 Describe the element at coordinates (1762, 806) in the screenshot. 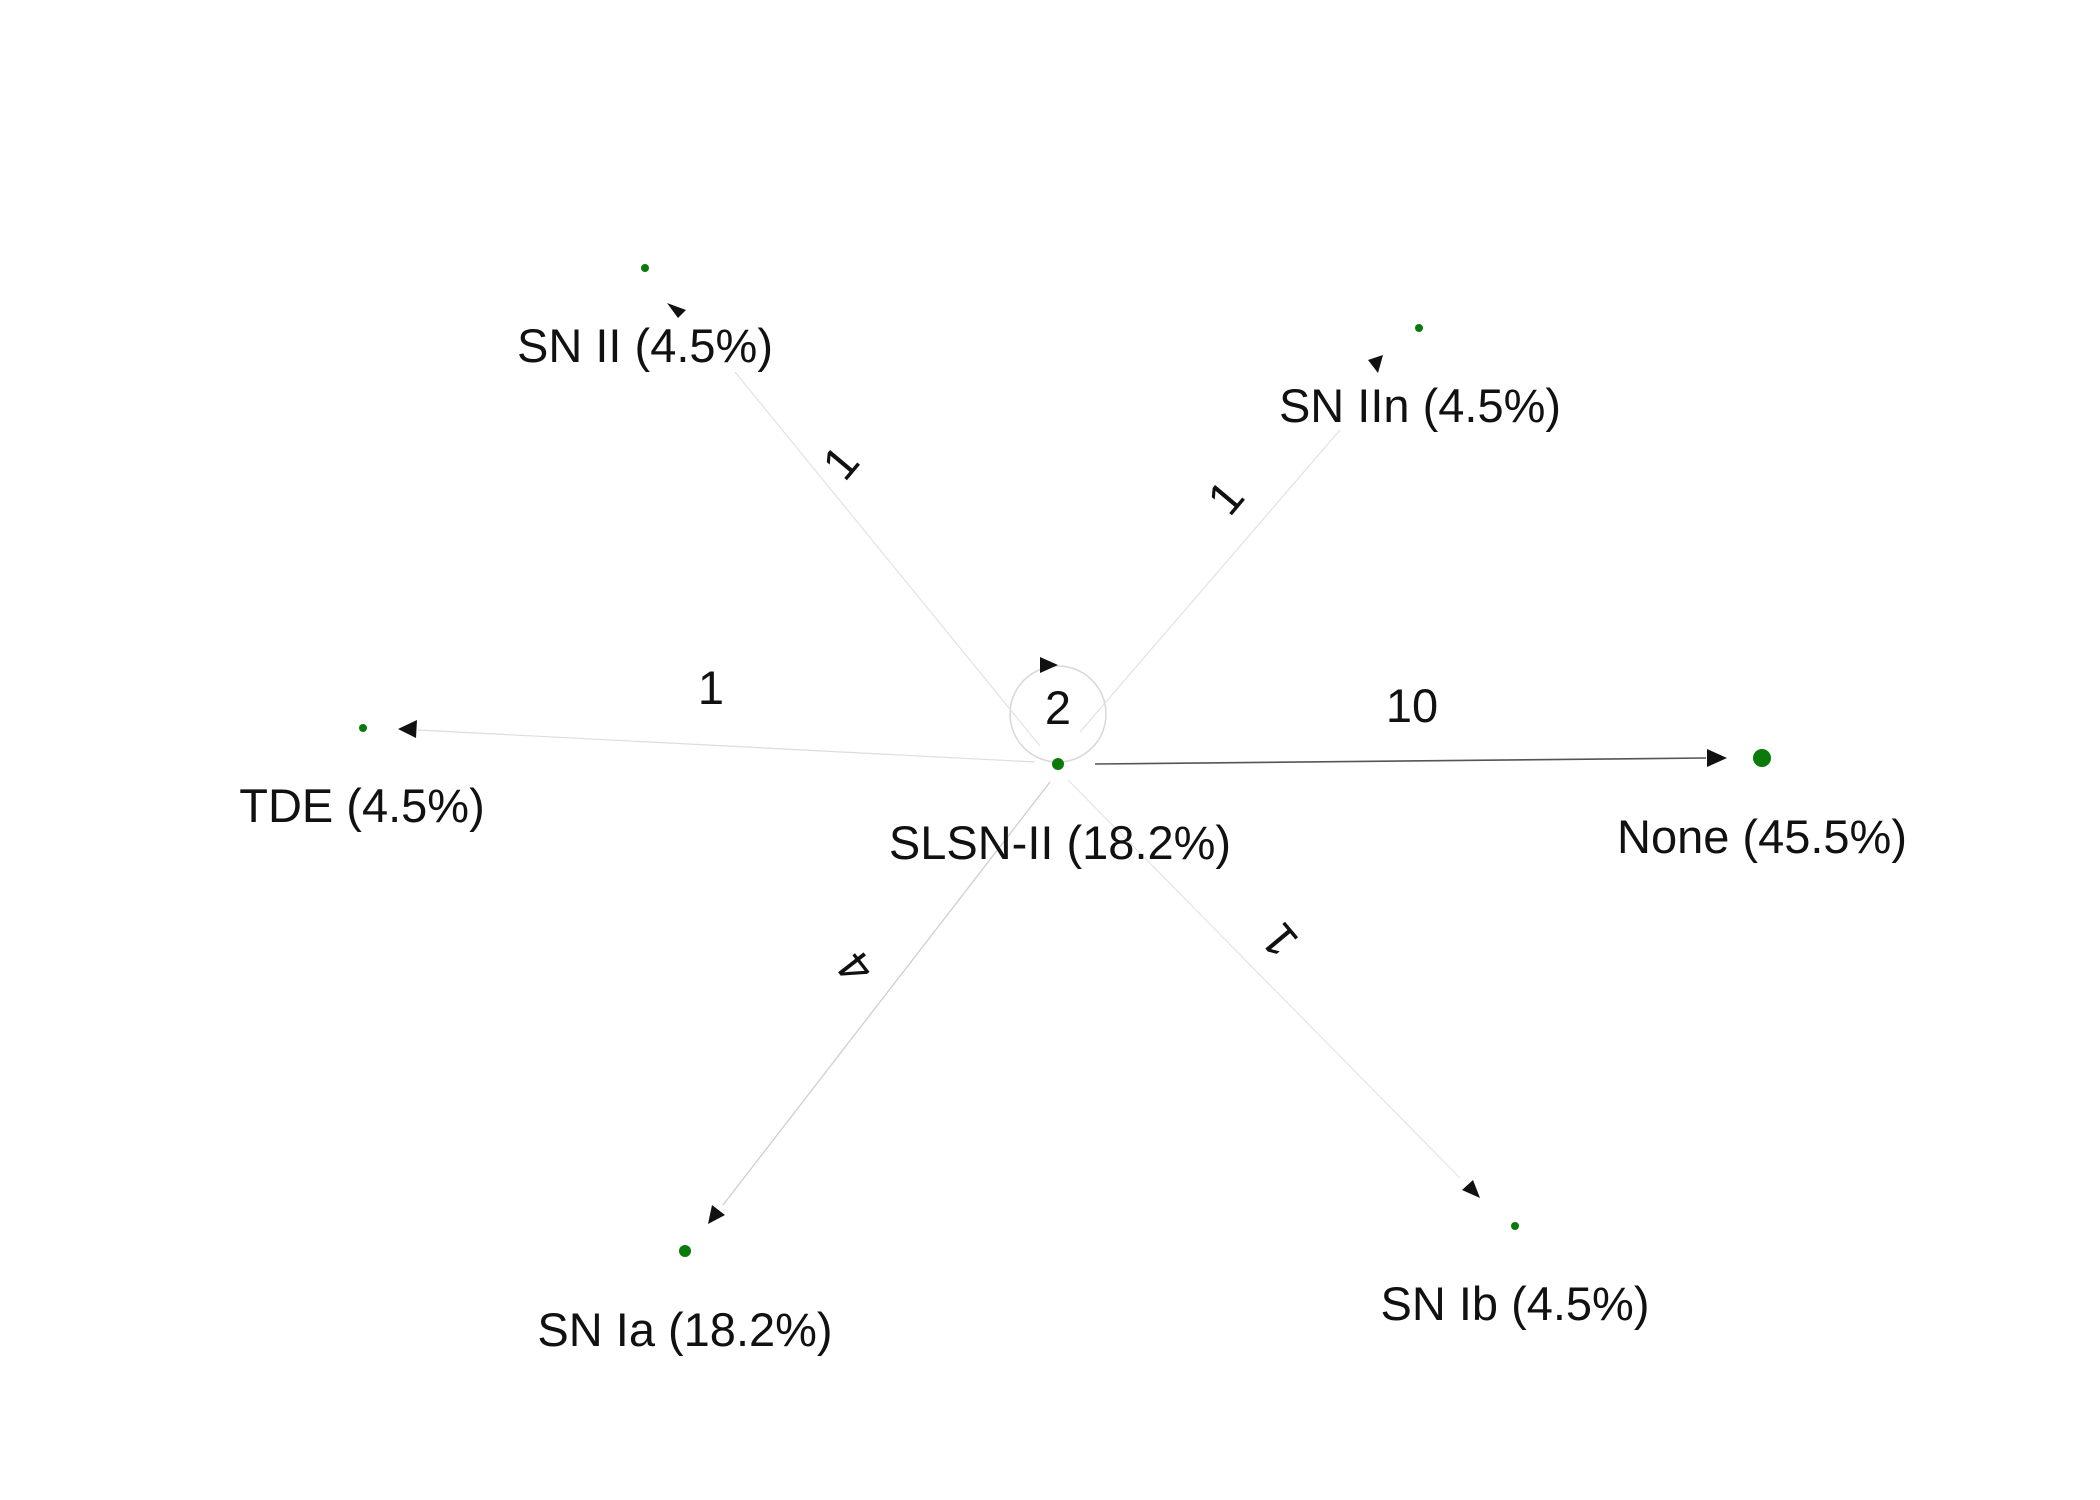

I see `node-none: None (45.5%)` at that location.